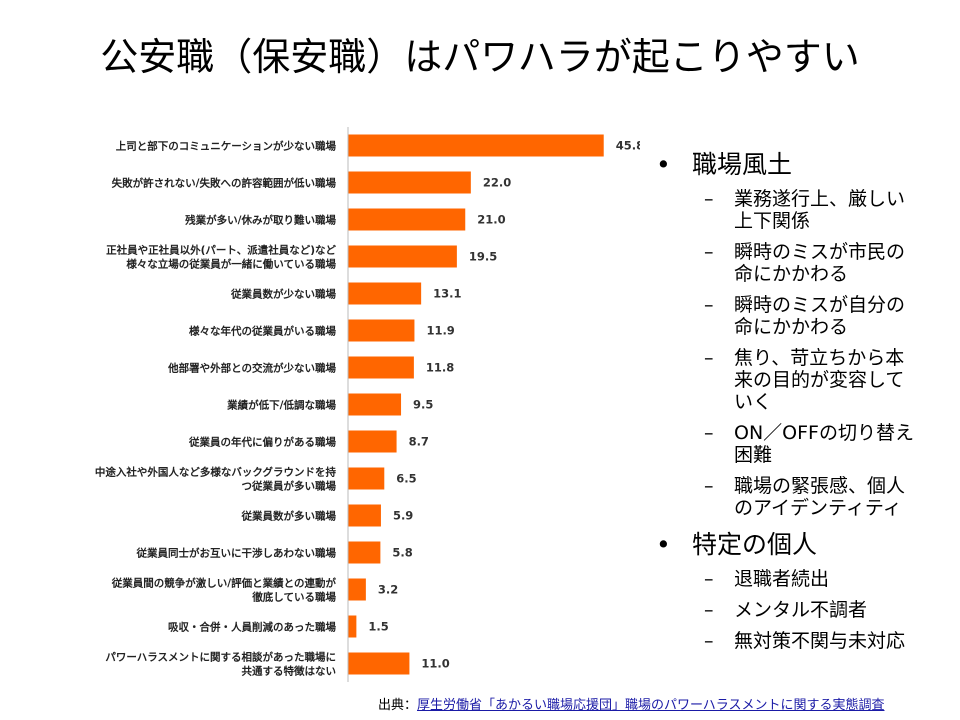 This screenshot has height=720, width=960. What do you see at coordinates (820, 252) in the screenshot?
I see `sub-bullet-line: 瞬時のミスが市民の` at bounding box center [820, 252].